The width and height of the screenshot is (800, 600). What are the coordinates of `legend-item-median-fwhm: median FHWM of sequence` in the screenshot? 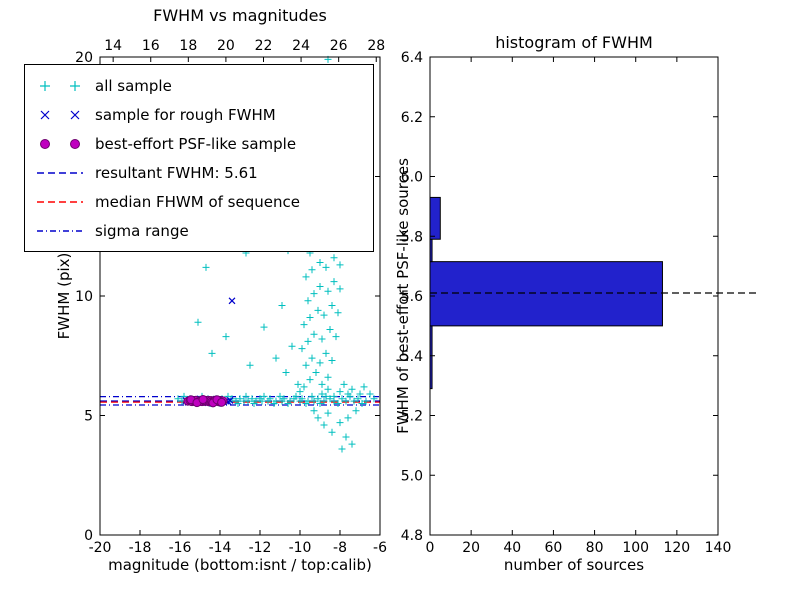 It's located at (199, 201).